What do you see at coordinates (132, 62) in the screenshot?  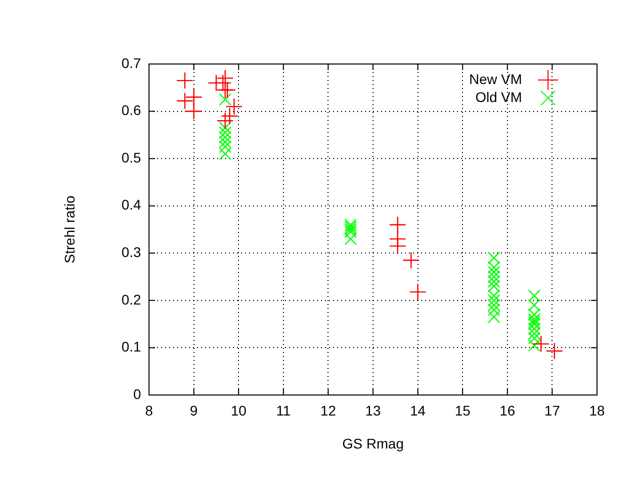 I see `y-tick-label: 0.7` at bounding box center [132, 62].